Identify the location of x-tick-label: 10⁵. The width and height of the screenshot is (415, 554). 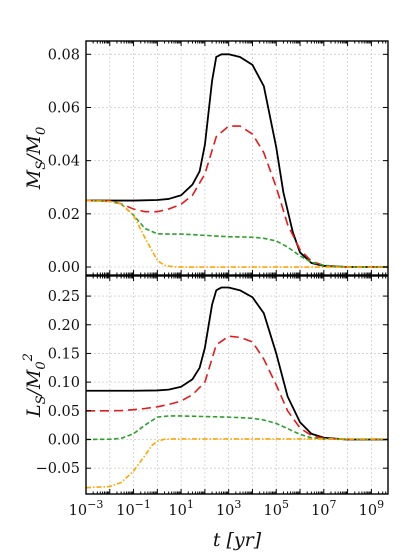
(276, 508).